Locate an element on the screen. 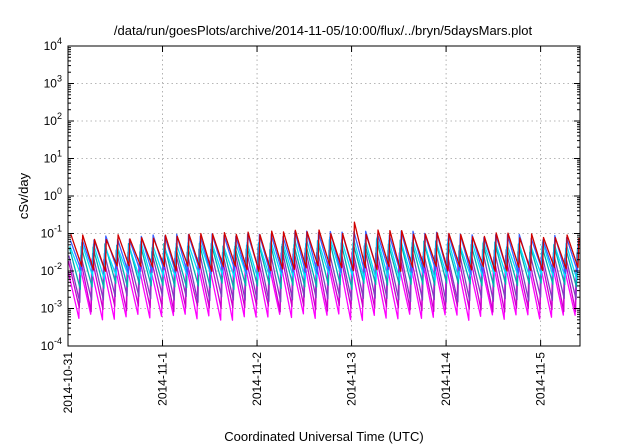 Image resolution: width=640 pixels, height=448 pixels. x-tick-label: 2014-10-31 is located at coordinates (68, 383).